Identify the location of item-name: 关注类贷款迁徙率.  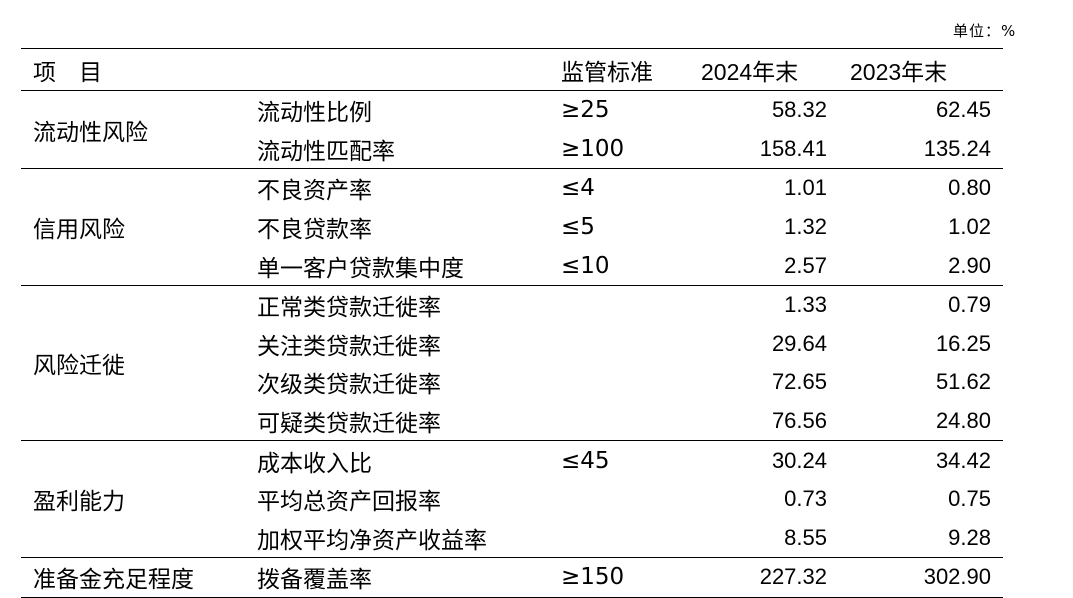
(349, 346).